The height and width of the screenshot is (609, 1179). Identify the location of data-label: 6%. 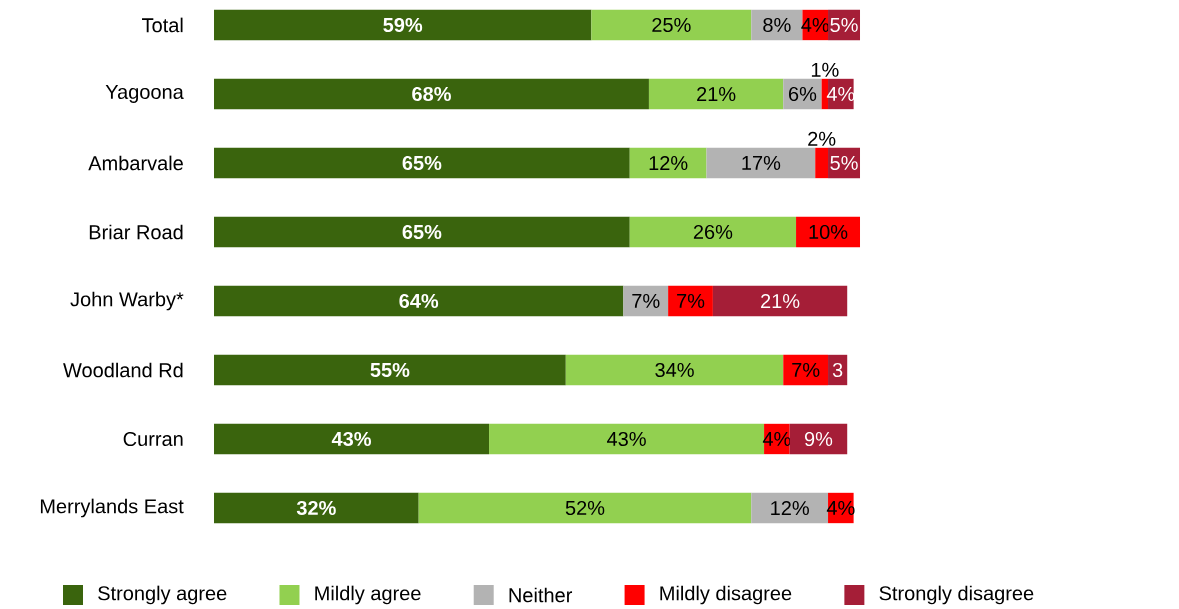
(803, 94).